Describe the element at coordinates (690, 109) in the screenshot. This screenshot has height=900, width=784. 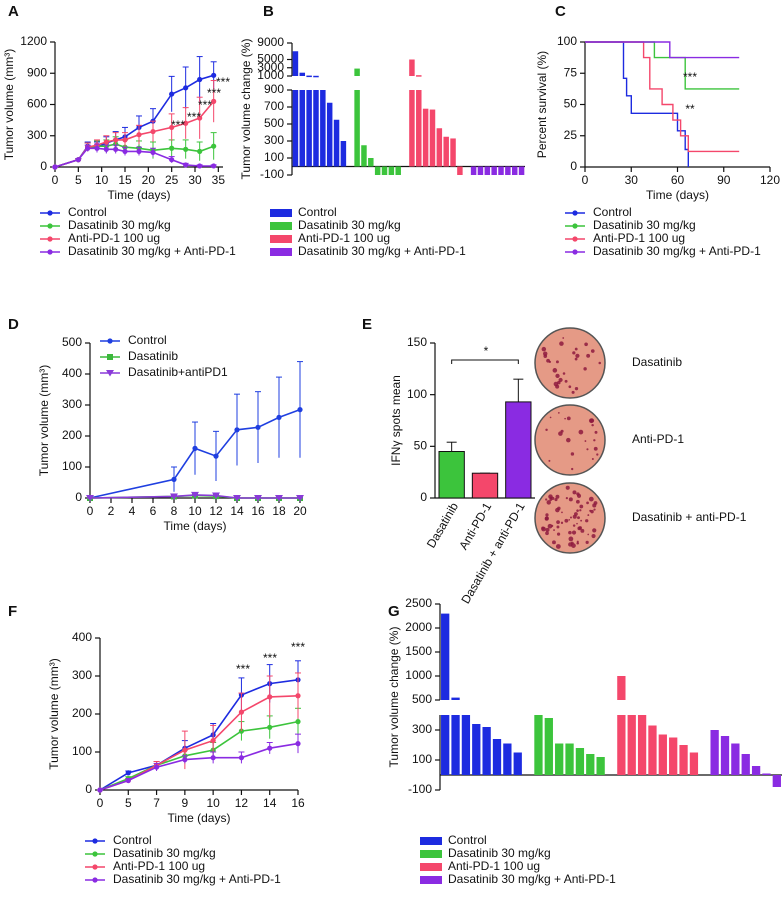
I see `annotation: **` at that location.